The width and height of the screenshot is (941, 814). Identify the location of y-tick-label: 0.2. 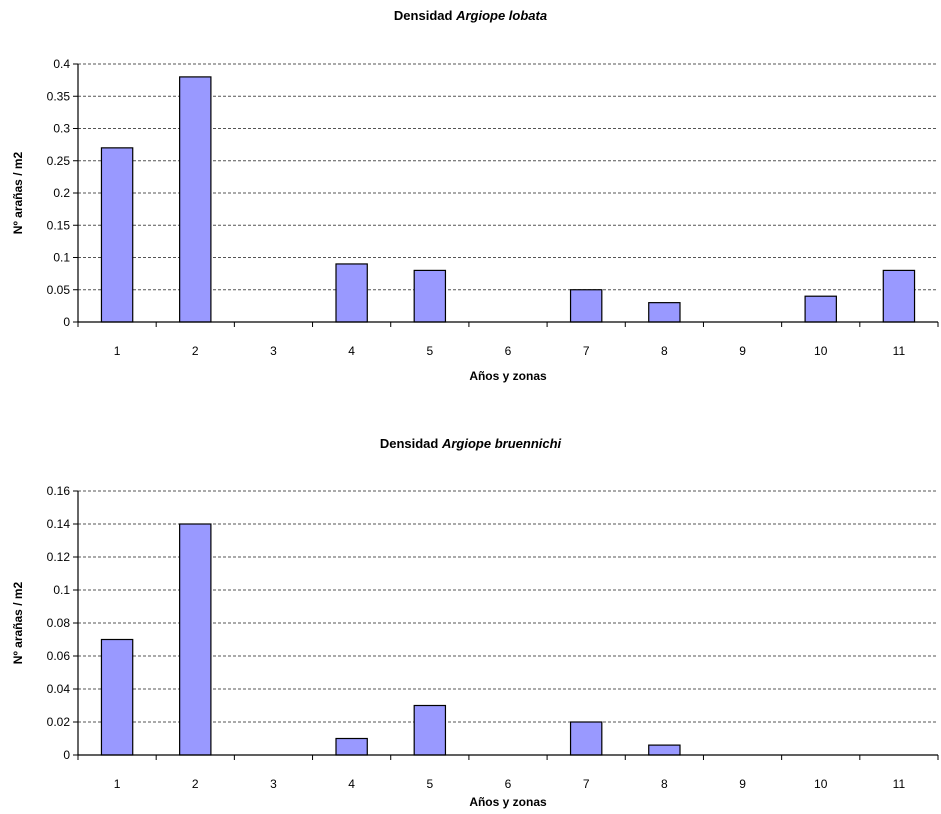
(61, 193).